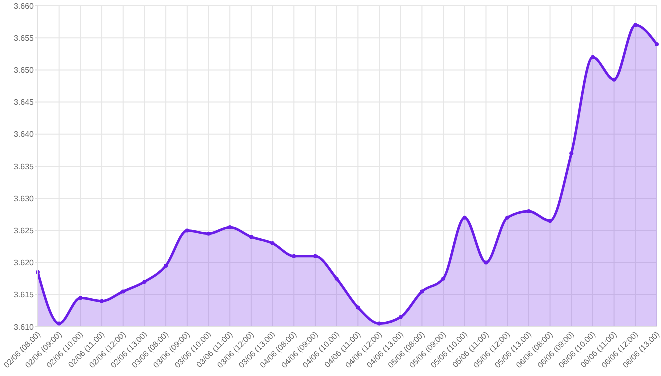  Describe the element at coordinates (24, 231) in the screenshot. I see `y-tick-label: 3.625` at that location.